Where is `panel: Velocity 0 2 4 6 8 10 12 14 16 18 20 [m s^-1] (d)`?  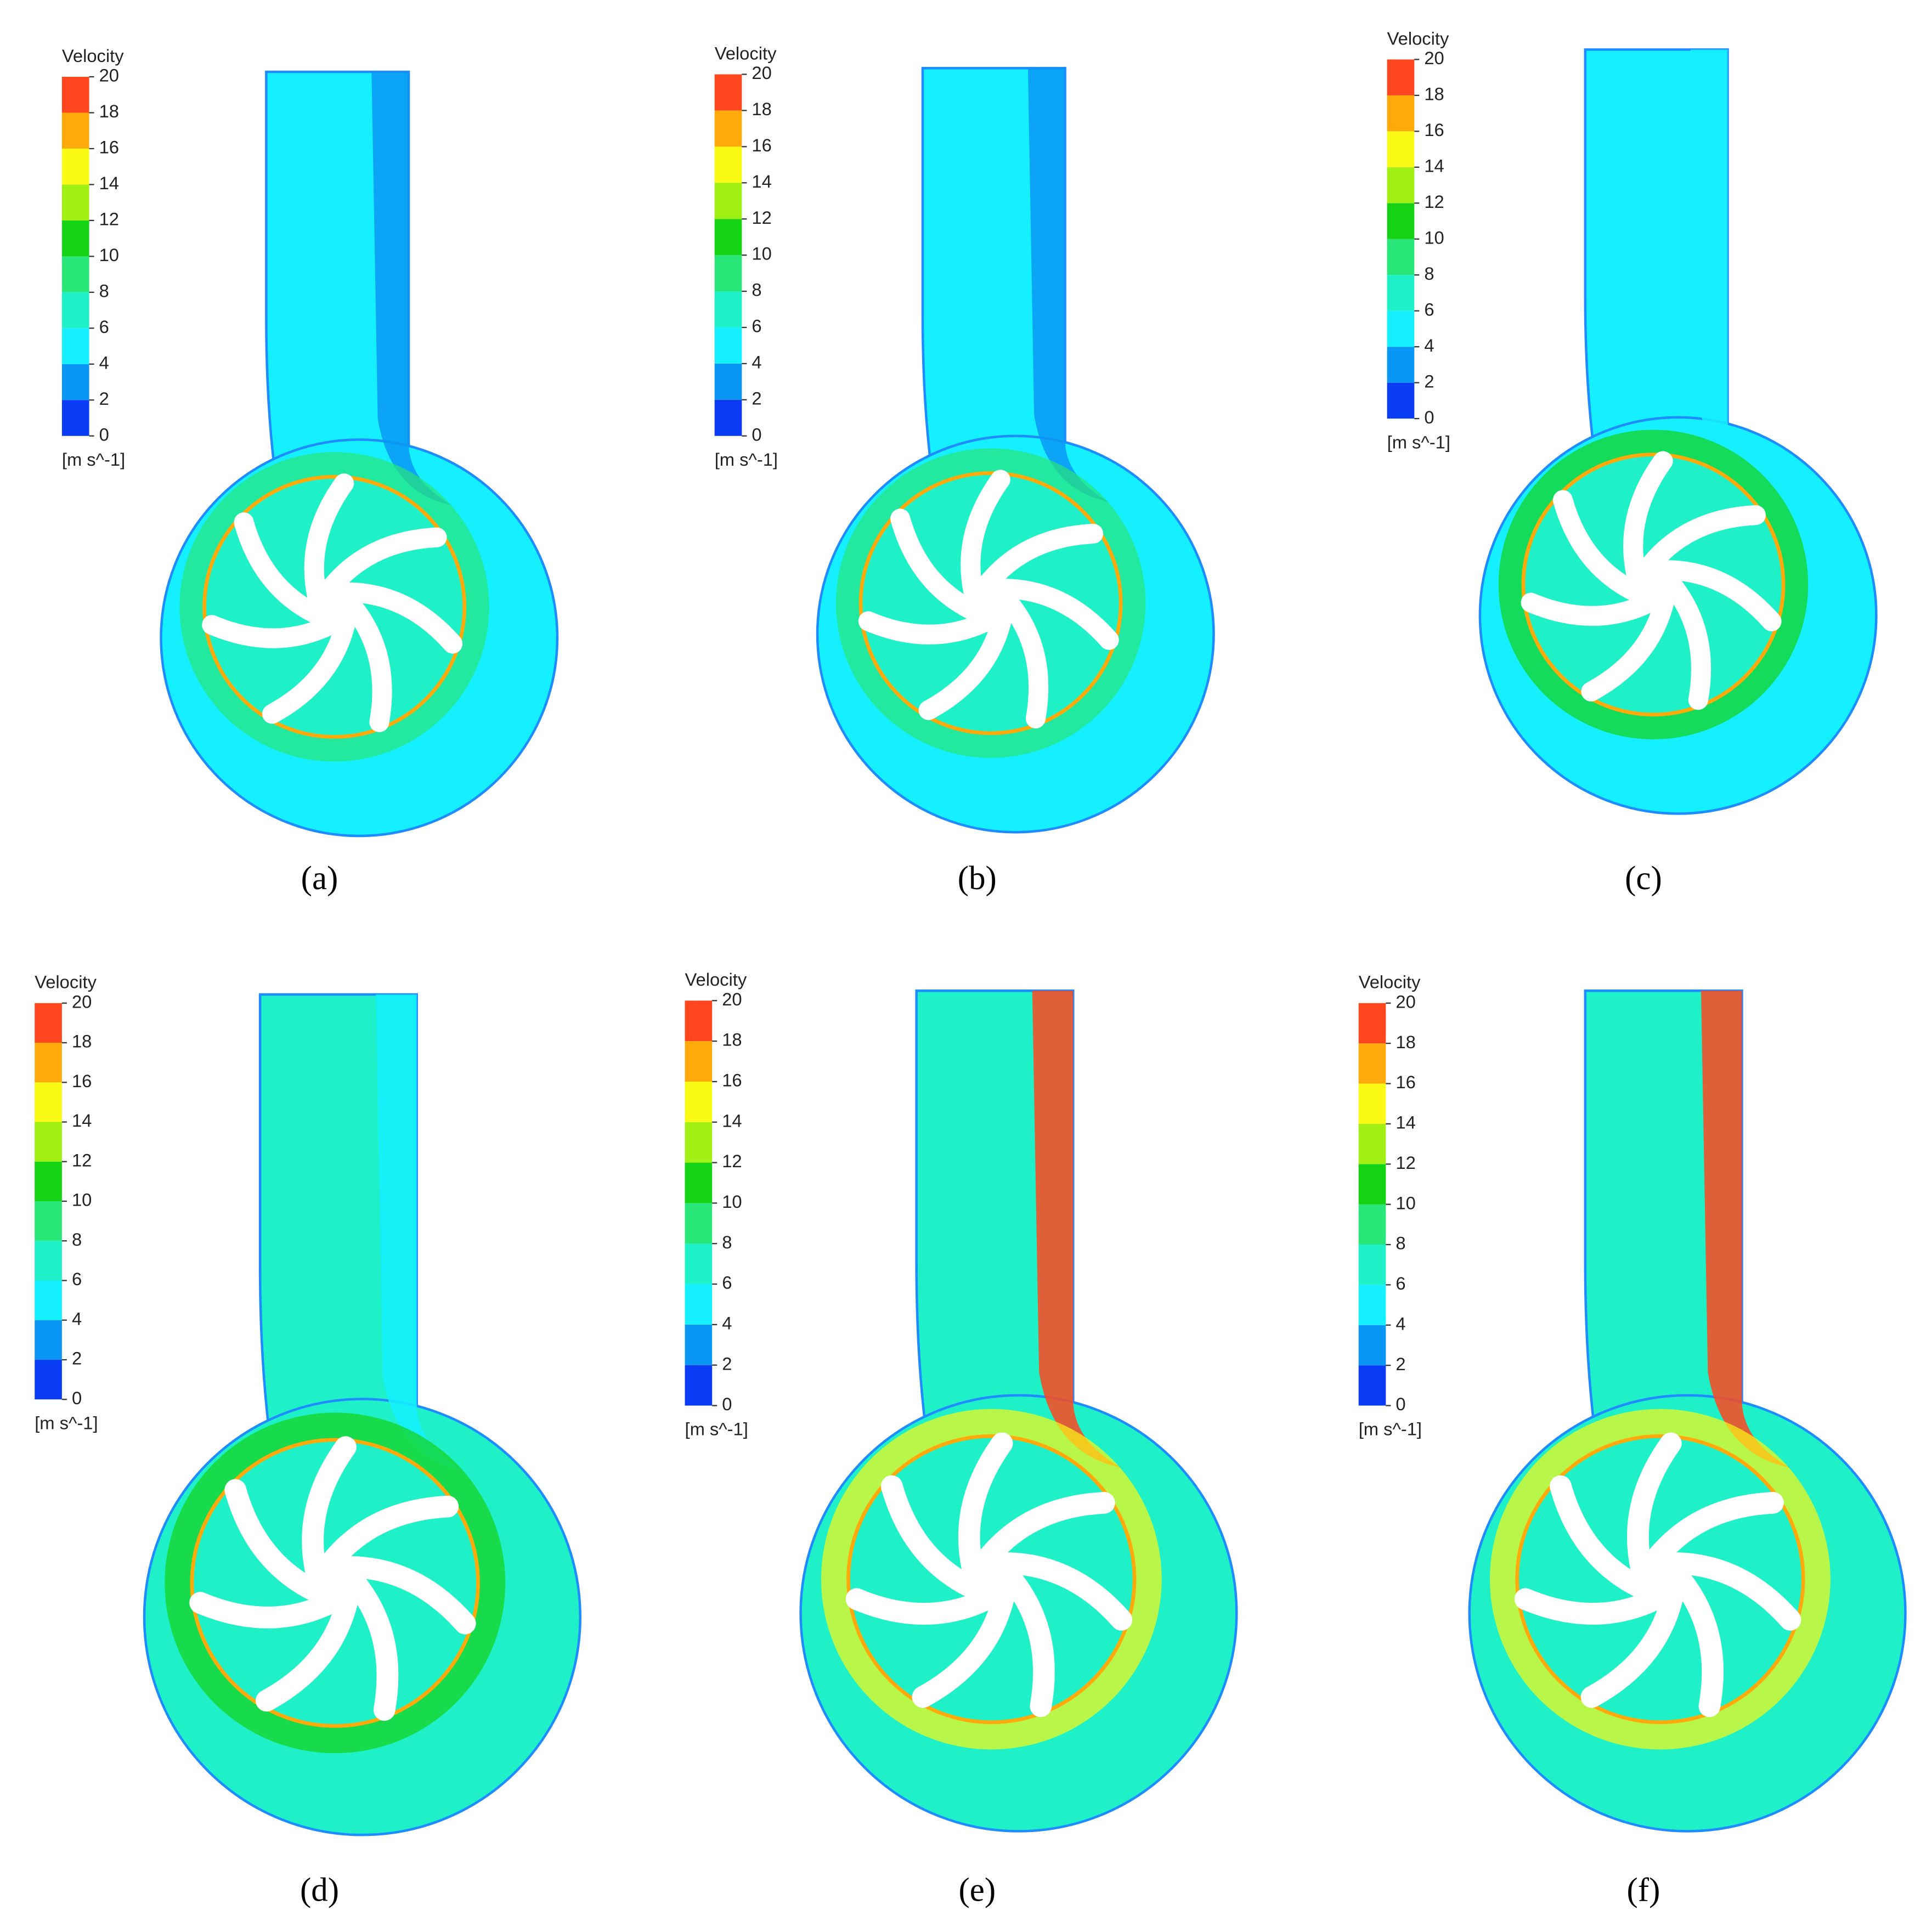 panel: Velocity 0 2 4 6 8 10 12 14 16 18 20 [m s^-1] (d) is located at coordinates (308, 1440).